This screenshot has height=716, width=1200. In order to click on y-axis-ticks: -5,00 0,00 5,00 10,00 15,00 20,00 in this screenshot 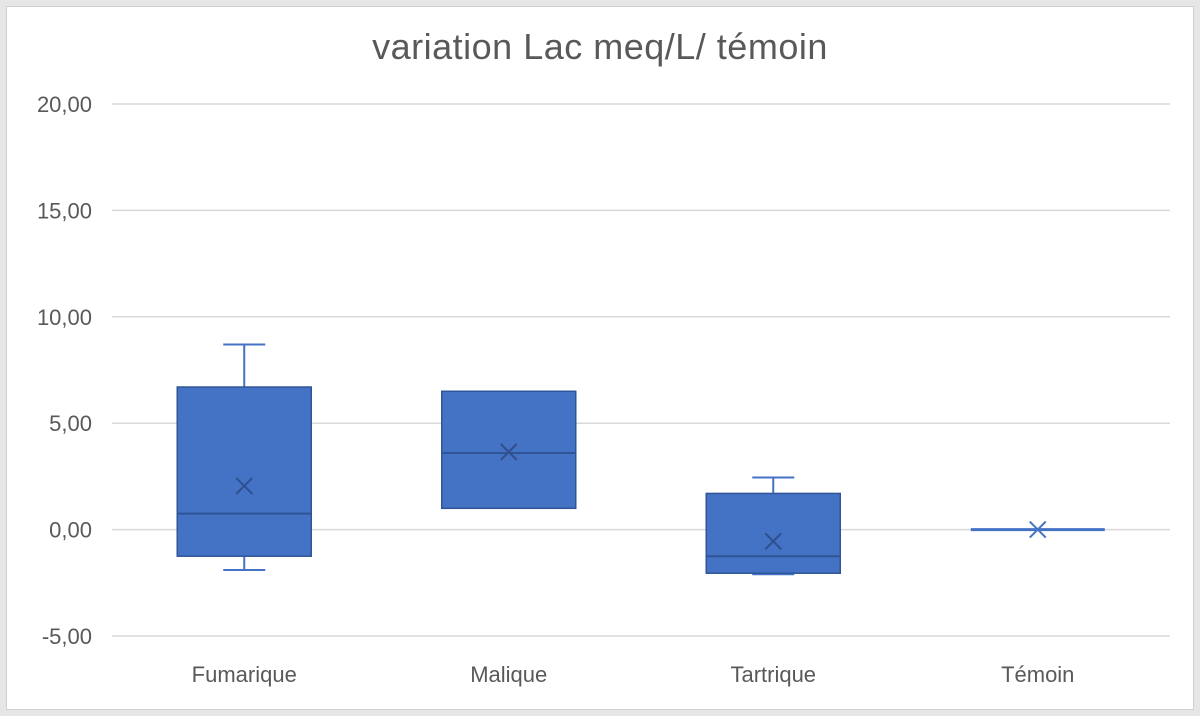, I will do `click(64, 370)`.